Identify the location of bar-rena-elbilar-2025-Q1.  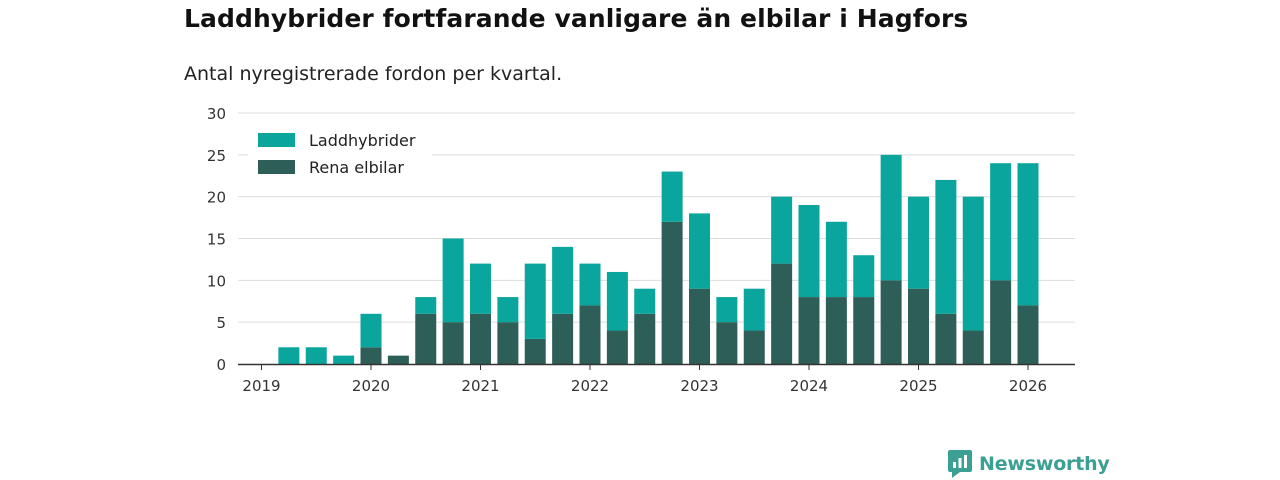
(918, 326).